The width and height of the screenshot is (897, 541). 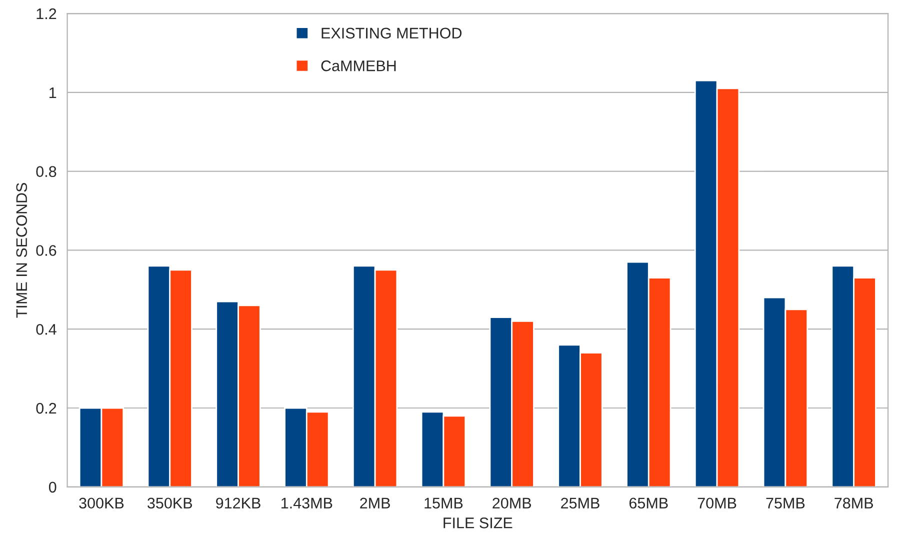 What do you see at coordinates (238, 503) in the screenshot?
I see `x-tick-label: 912KB` at bounding box center [238, 503].